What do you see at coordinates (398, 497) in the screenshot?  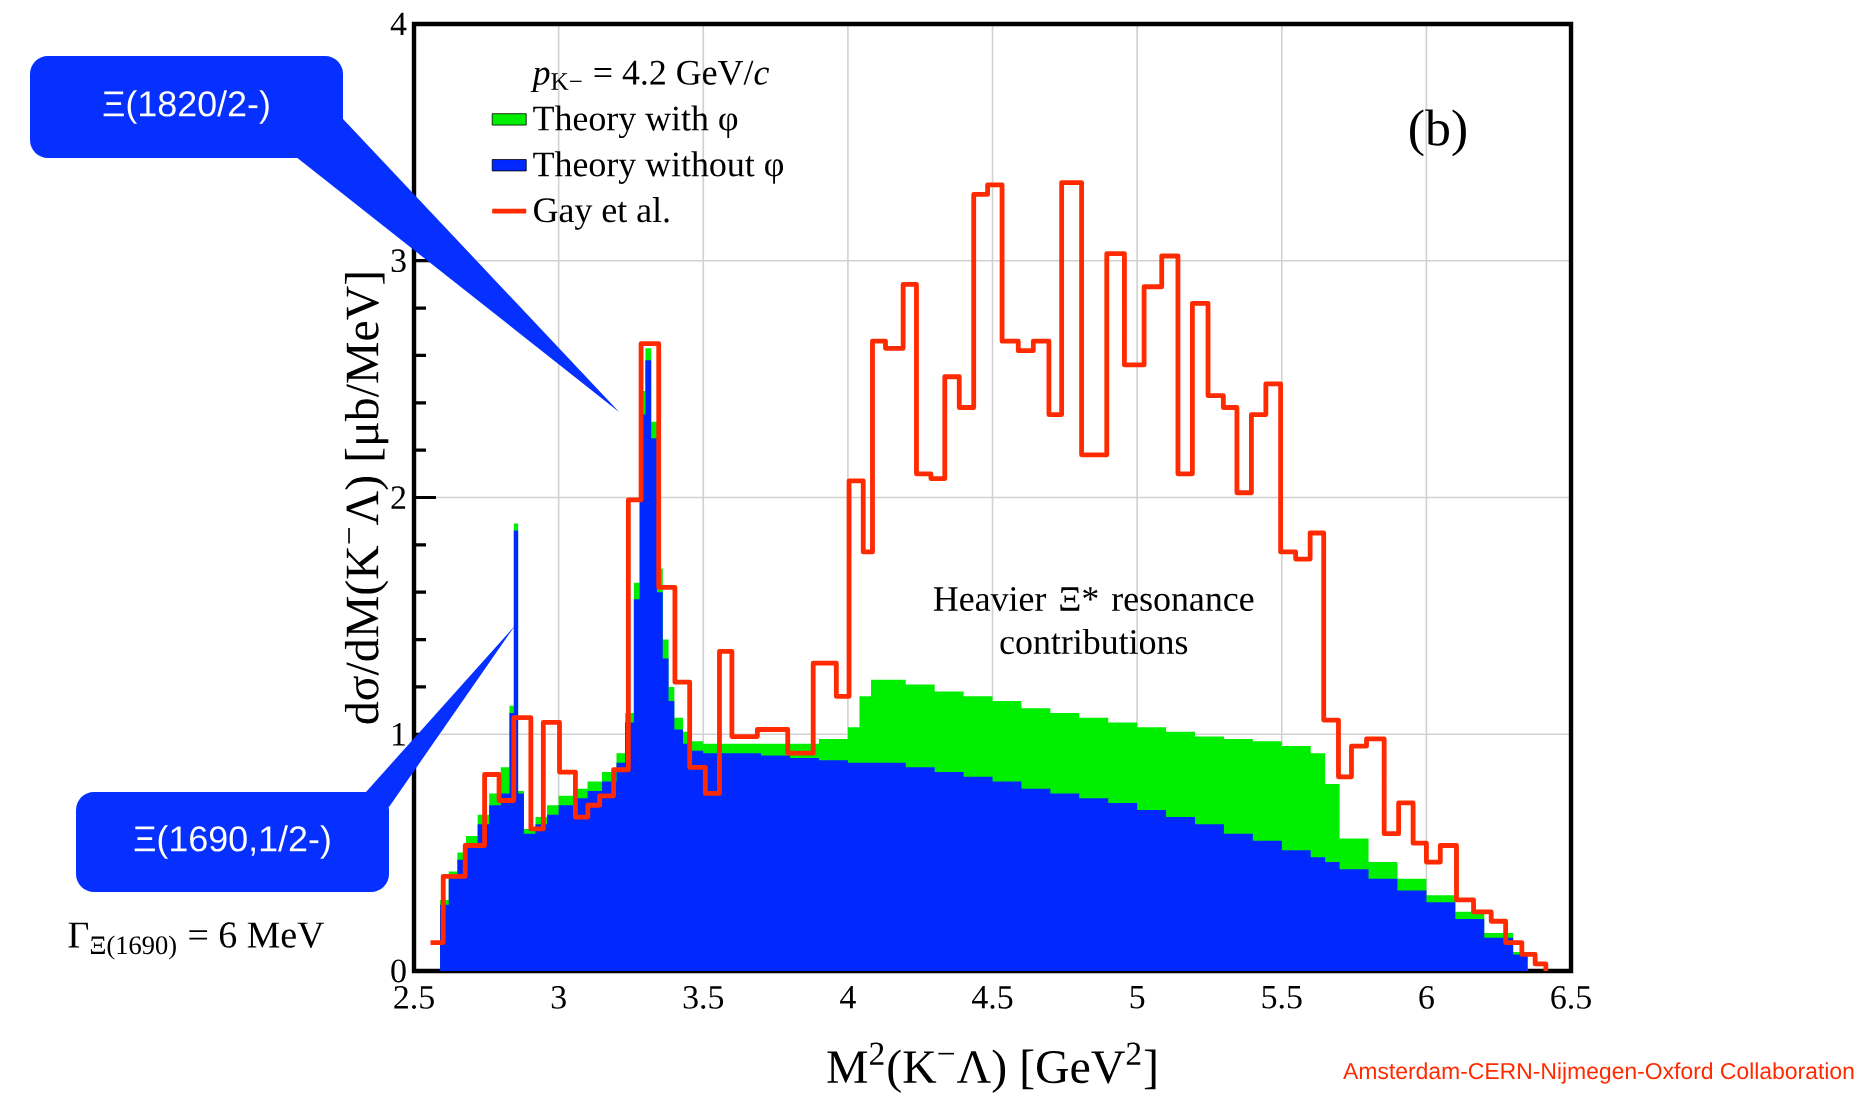 I see `y-tick-label: 2` at bounding box center [398, 497].